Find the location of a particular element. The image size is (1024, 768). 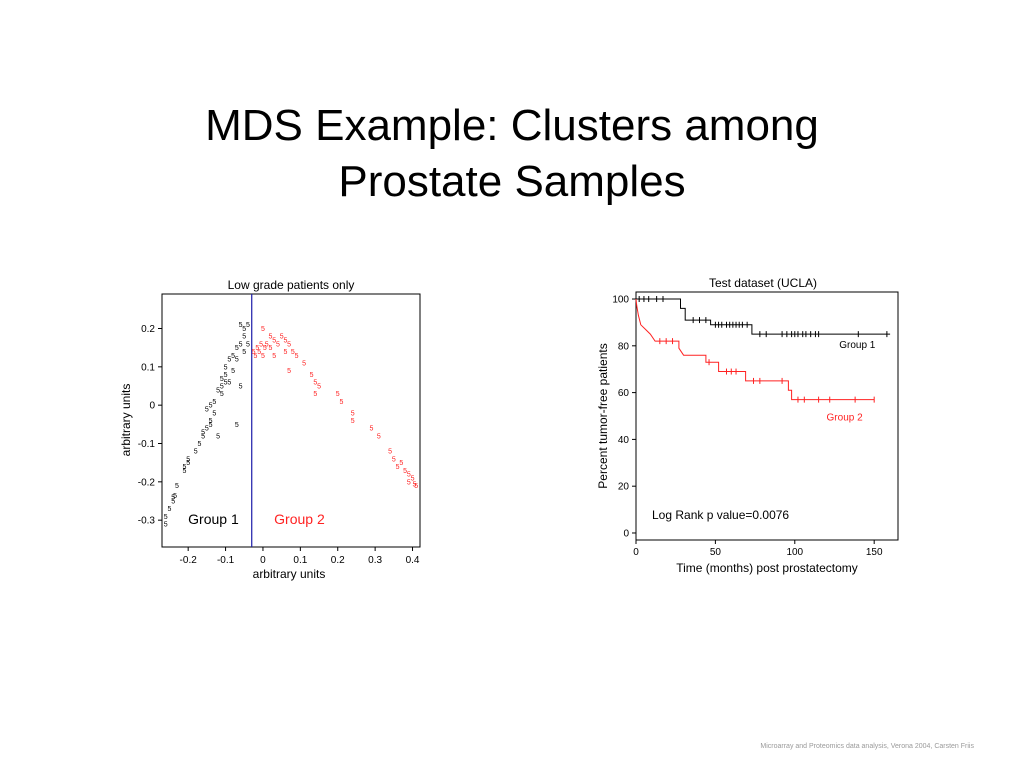

km-x-tick-label: 150 is located at coordinates (874, 552).